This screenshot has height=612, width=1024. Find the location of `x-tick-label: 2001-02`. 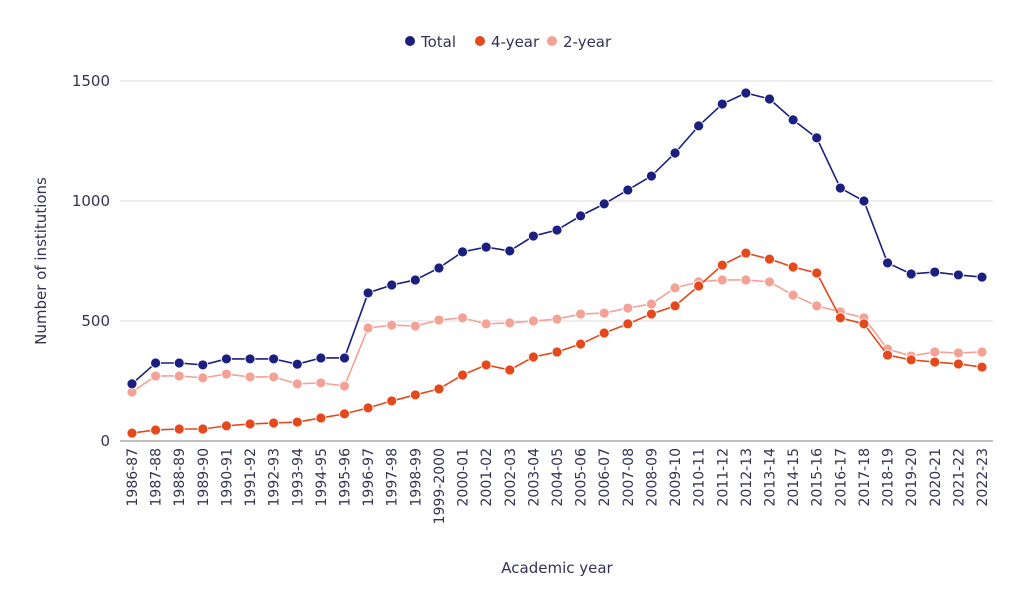

x-tick-label: 2001-02 is located at coordinates (487, 477).